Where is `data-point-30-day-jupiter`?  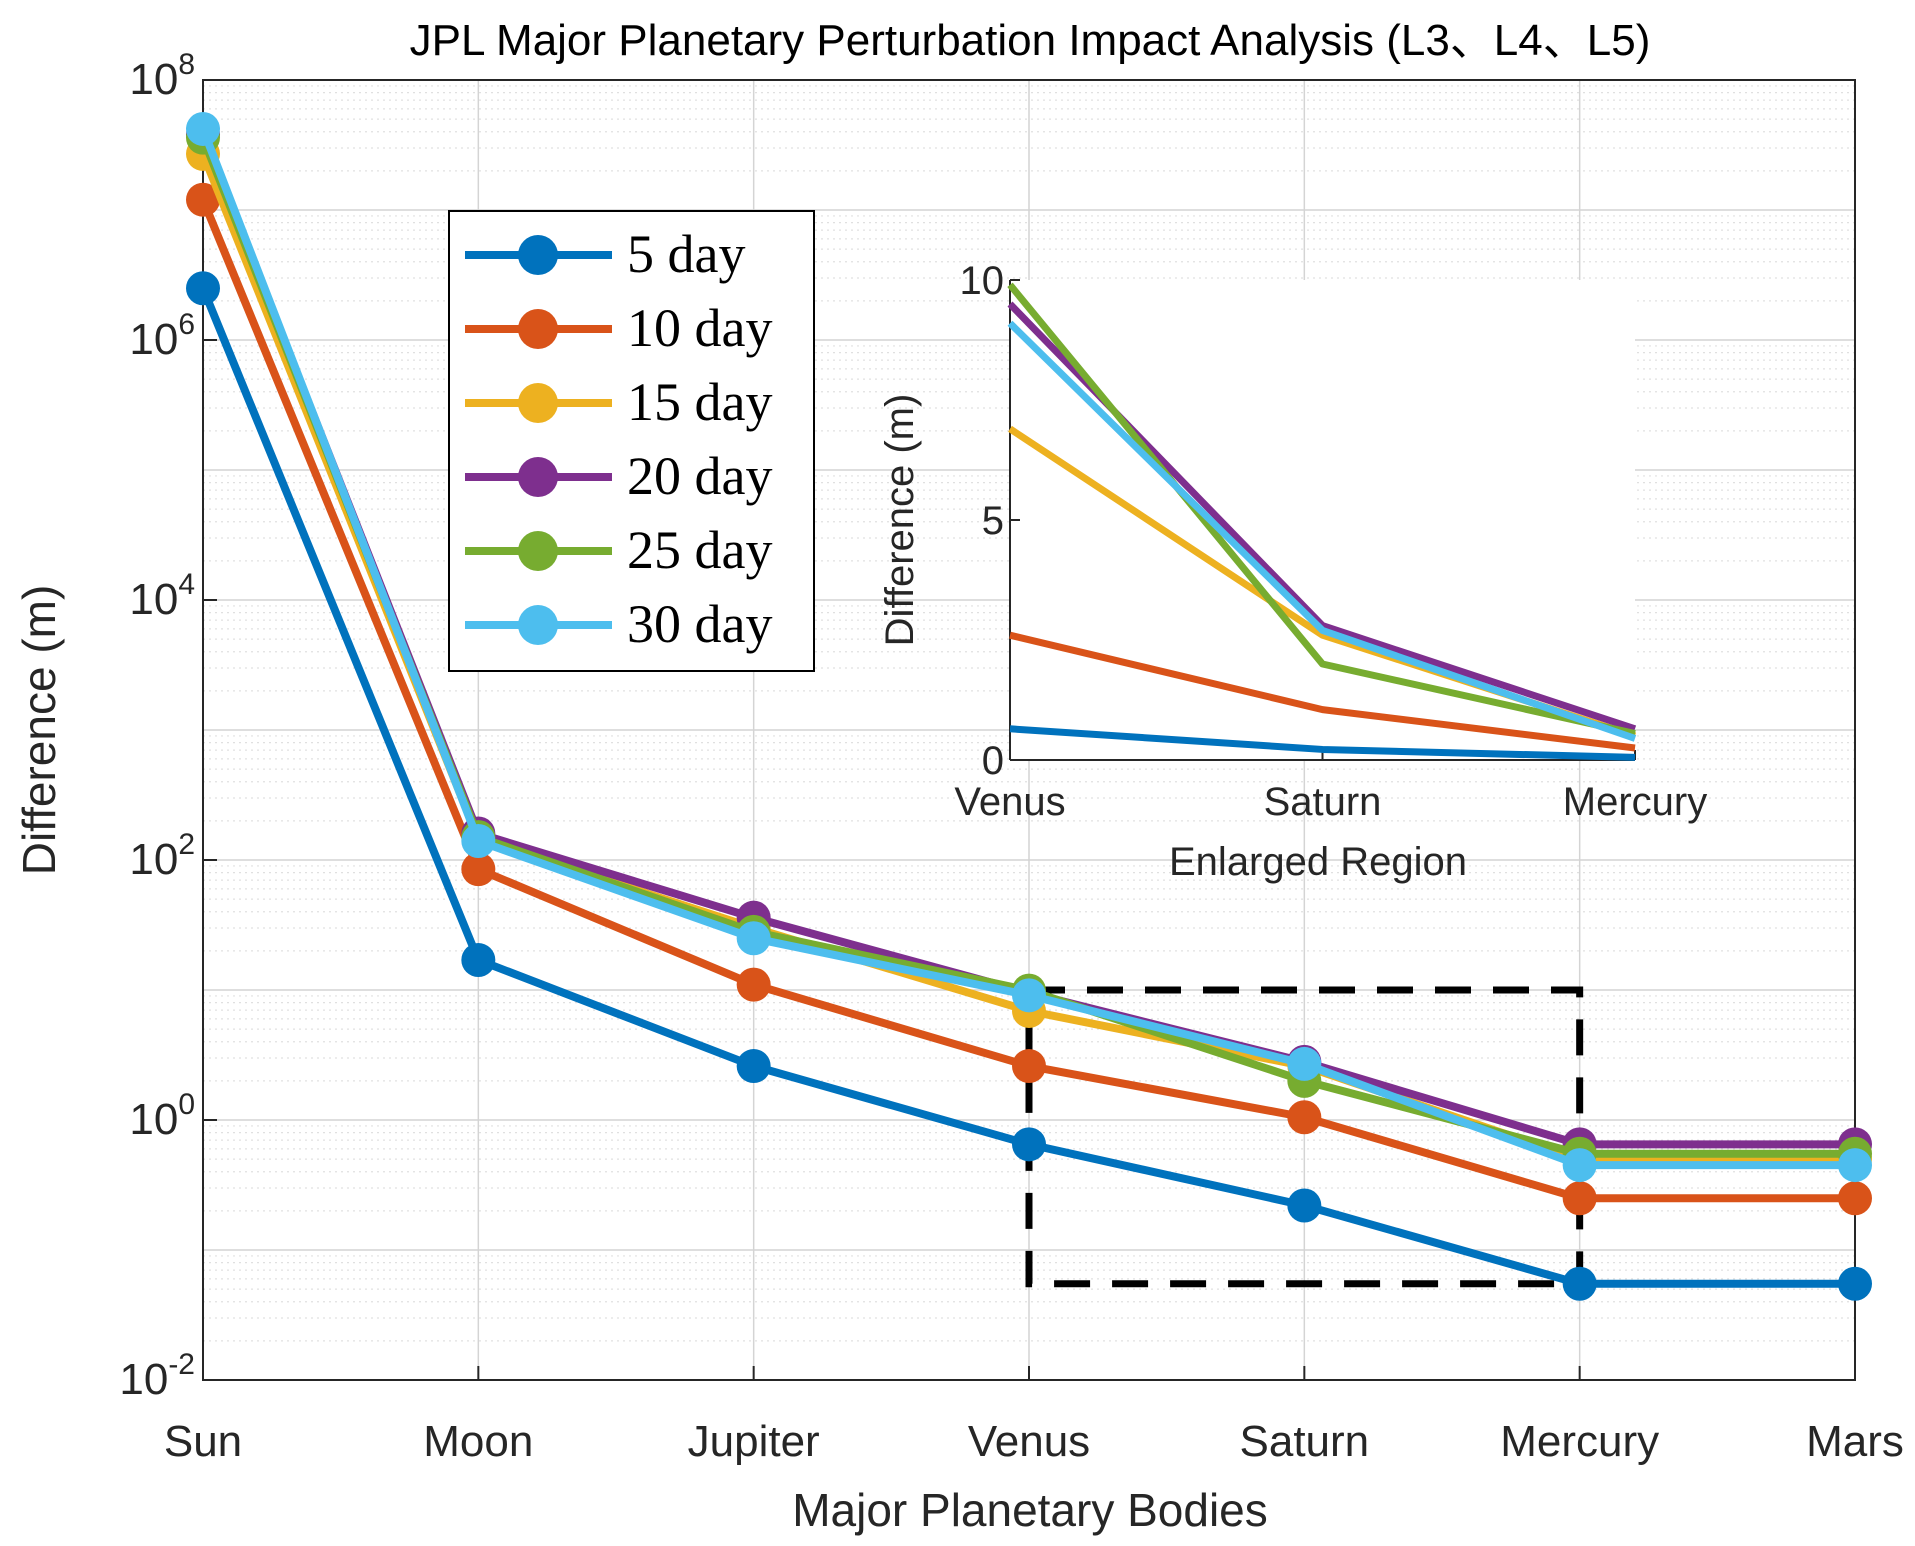 data-point-30-day-jupiter is located at coordinates (753, 938).